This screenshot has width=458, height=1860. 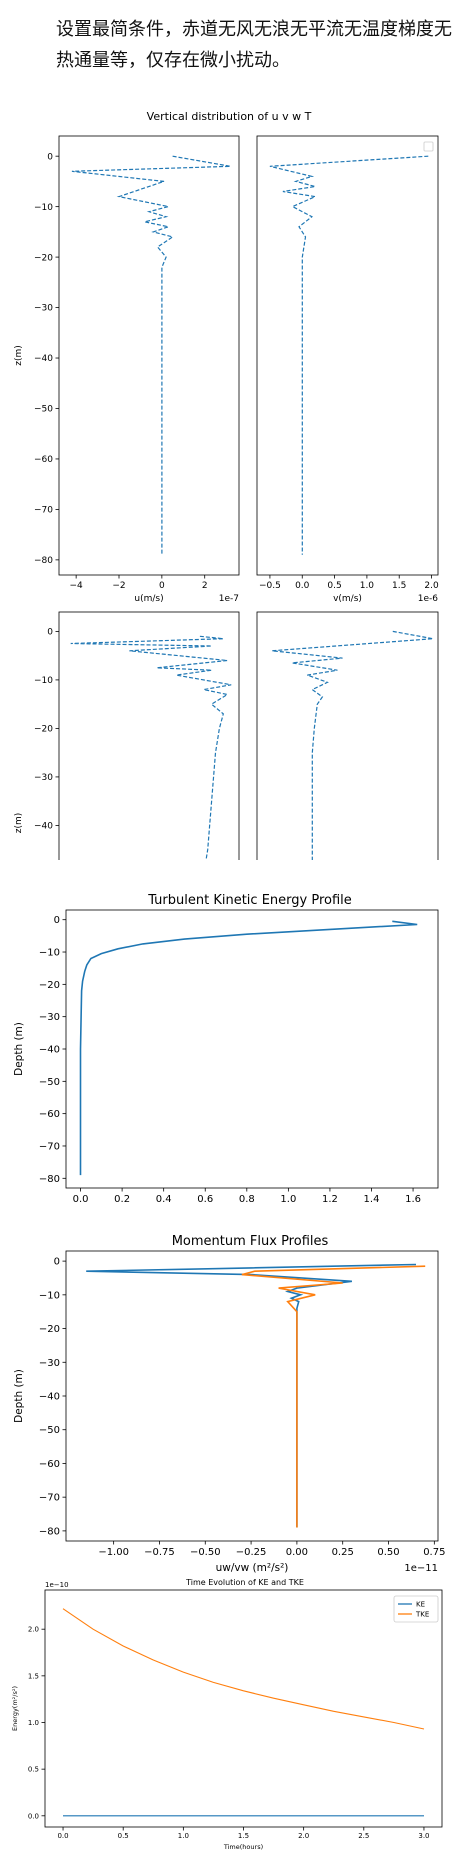 What do you see at coordinates (252, 1568) in the screenshot?
I see `x-axis-label: uw/vw (m²/s²)` at bounding box center [252, 1568].